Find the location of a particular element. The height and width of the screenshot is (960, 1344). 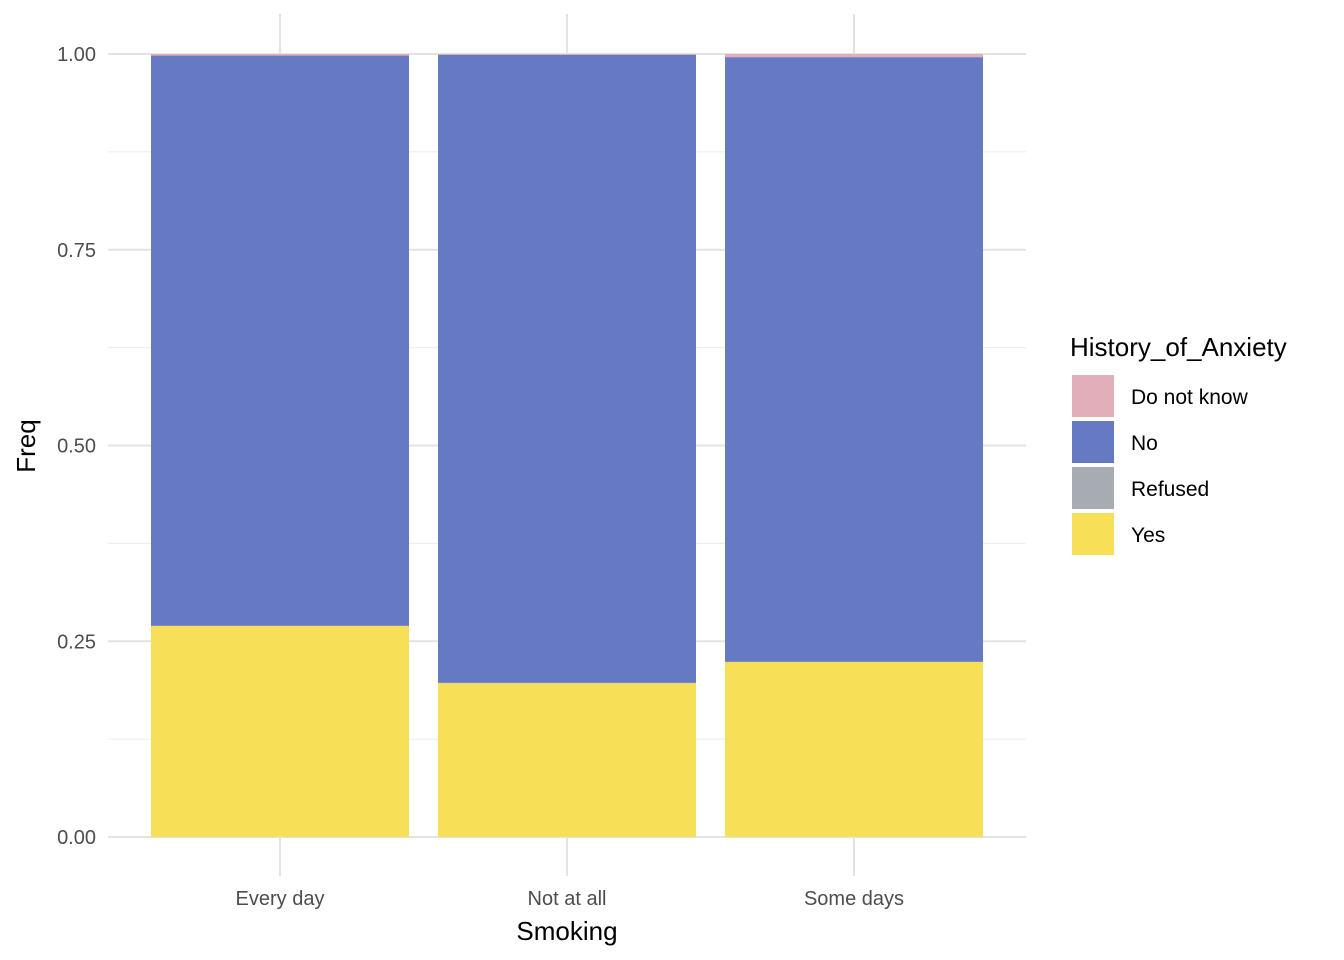

x-axis-title: Smoking is located at coordinates (566, 931).